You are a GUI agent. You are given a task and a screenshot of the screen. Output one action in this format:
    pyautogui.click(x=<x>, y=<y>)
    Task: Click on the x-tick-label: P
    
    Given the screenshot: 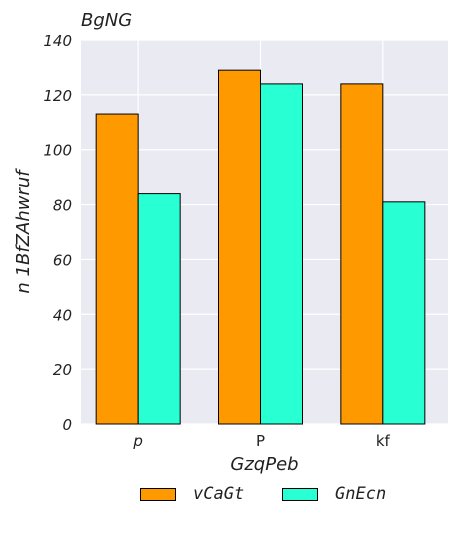 What is the action you would take?
    pyautogui.click(x=260, y=441)
    